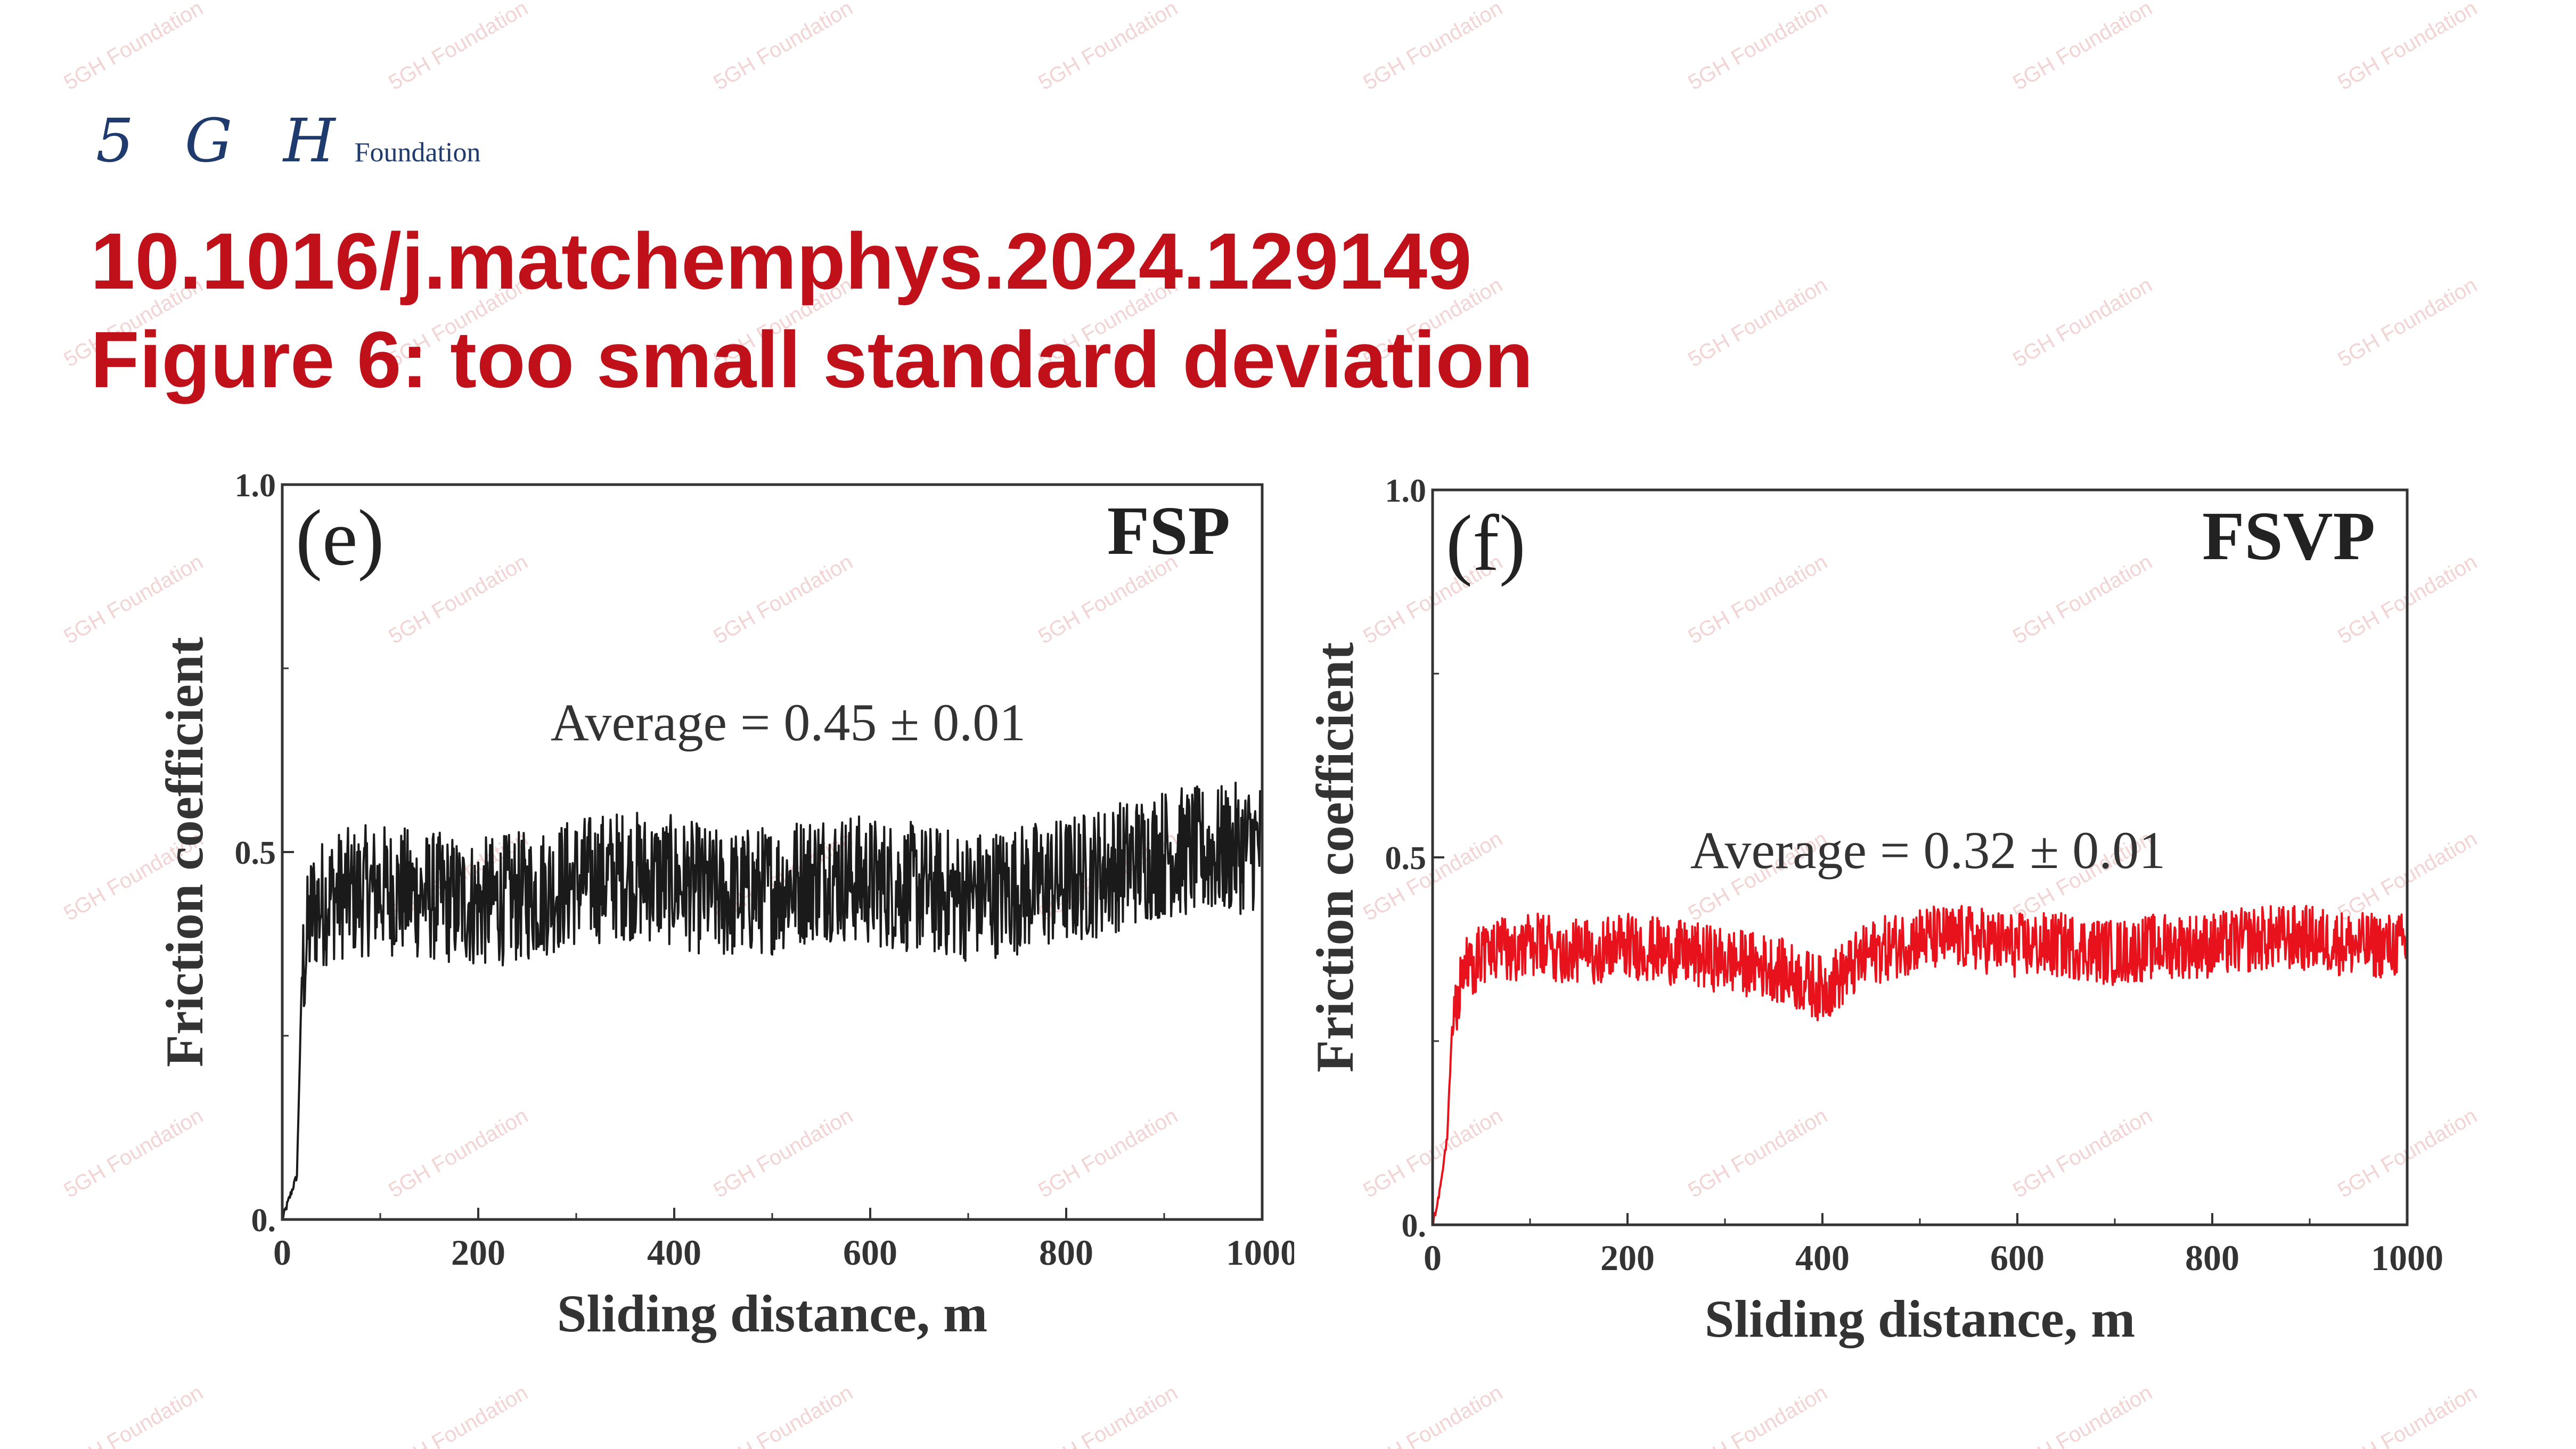  What do you see at coordinates (223, 141) in the screenshot?
I see `logo-mark: 5 G H` at bounding box center [223, 141].